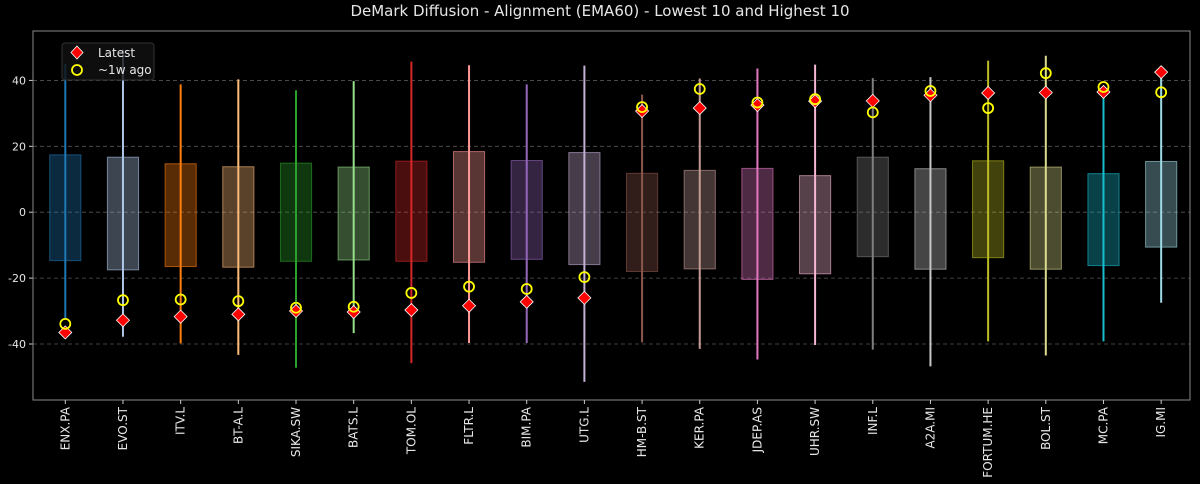 The width and height of the screenshot is (1200, 484). I want to click on x-tick-label: MC.PA, so click(1103, 425).